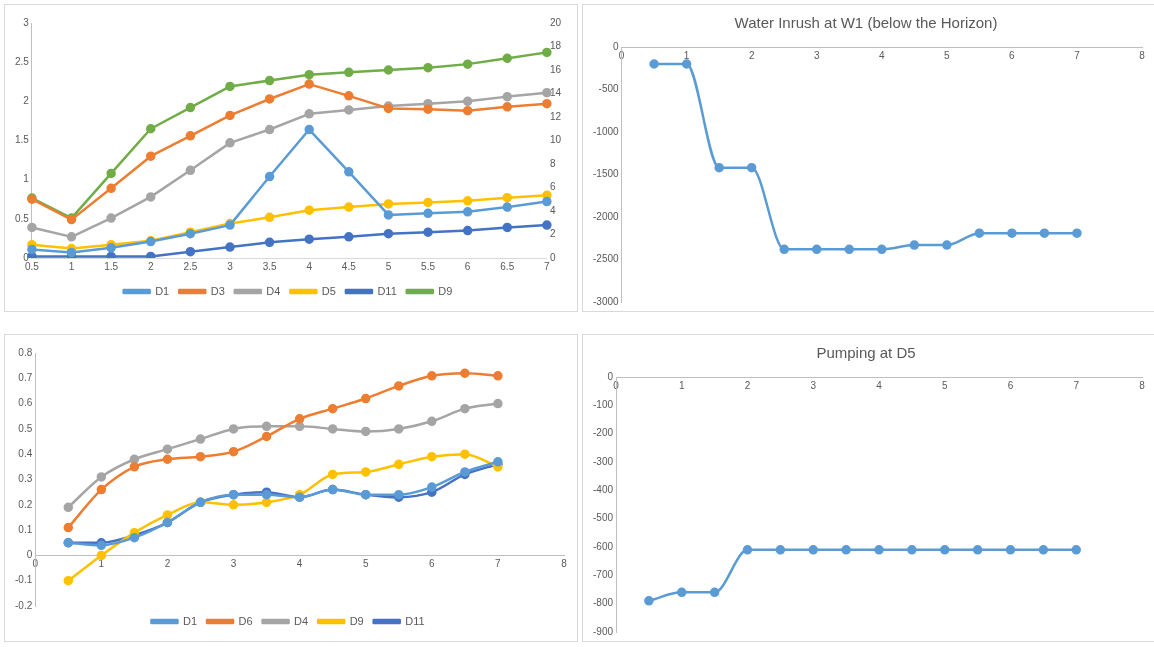  Describe the element at coordinates (428, 266) in the screenshot. I see `x-tick-label: 5.5` at that location.